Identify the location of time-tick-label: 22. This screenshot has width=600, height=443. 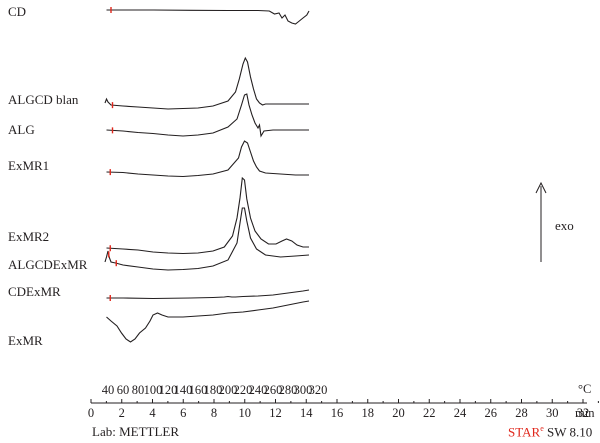
(429, 413).